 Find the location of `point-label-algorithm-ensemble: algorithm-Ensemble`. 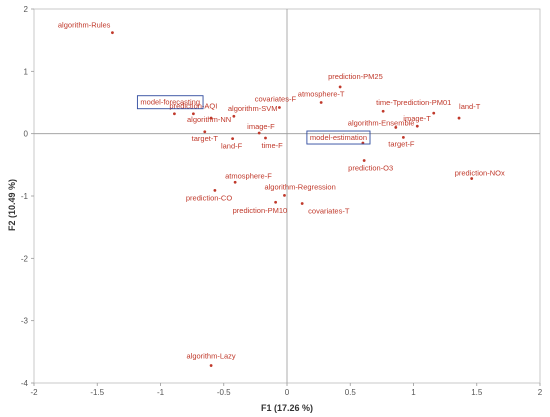

point-label-algorithm-ensemble: algorithm-Ensemble is located at coordinates (381, 122).